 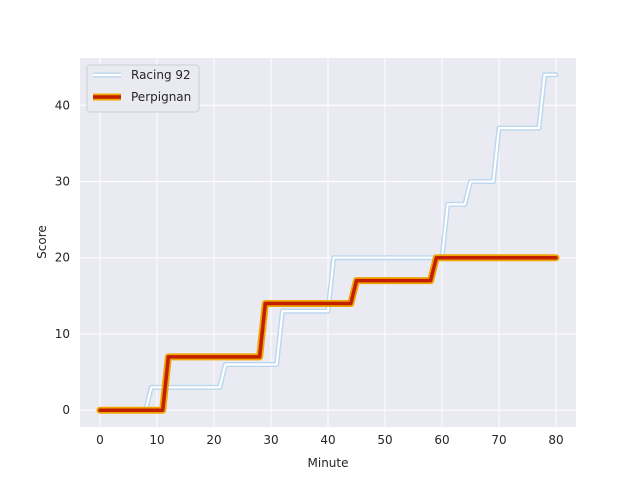 I want to click on x-tick-label: 50, so click(x=384, y=440).